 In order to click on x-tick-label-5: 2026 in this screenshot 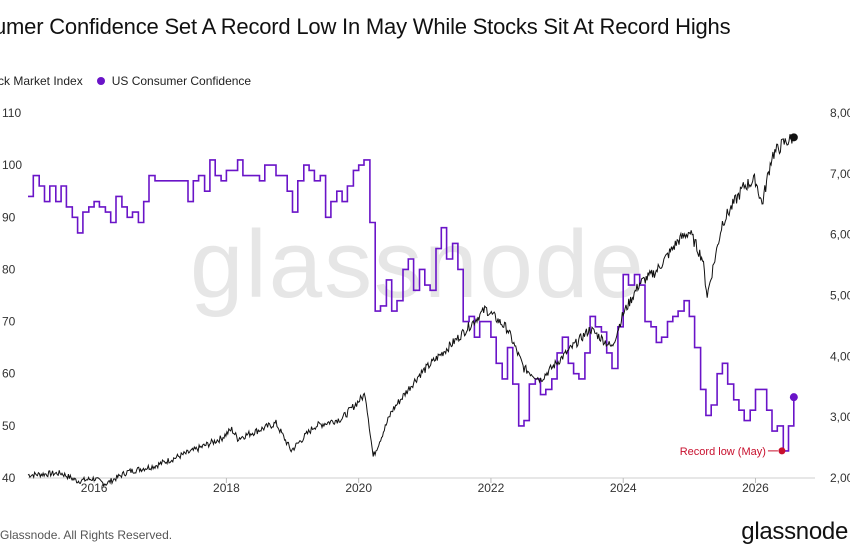, I will do `click(755, 488)`.